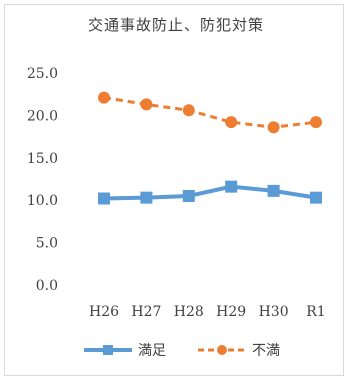  Describe the element at coordinates (146, 312) in the screenshot. I see `x-tick-label: H27` at that location.